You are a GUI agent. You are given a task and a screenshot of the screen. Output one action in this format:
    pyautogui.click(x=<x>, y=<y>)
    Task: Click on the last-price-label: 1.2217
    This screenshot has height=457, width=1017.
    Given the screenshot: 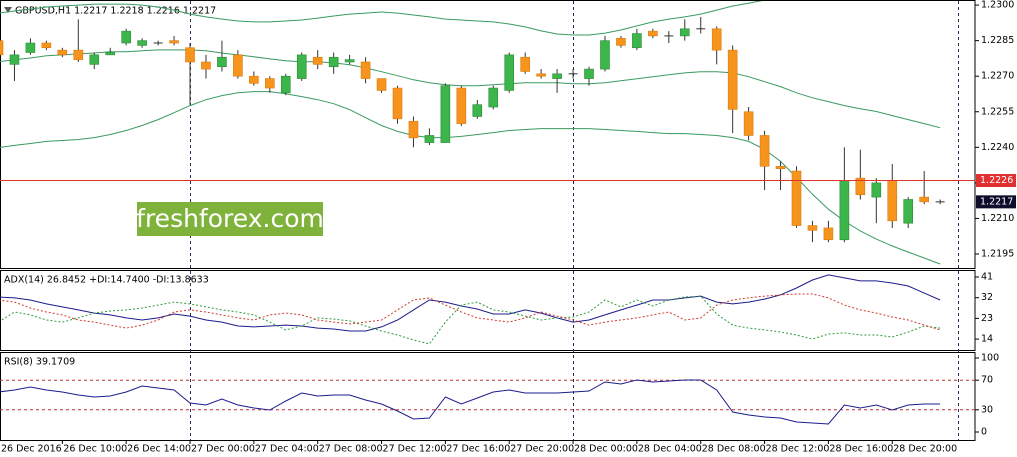 What is the action you would take?
    pyautogui.click(x=996, y=201)
    